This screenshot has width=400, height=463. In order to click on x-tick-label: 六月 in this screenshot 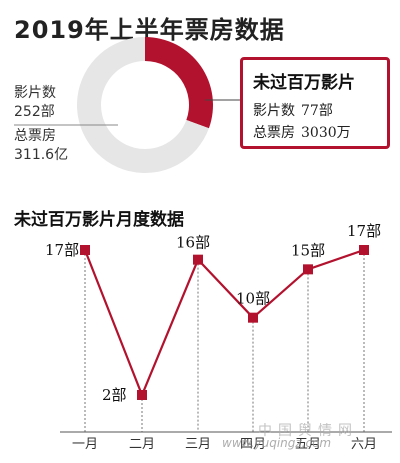, I will do `click(364, 444)`.